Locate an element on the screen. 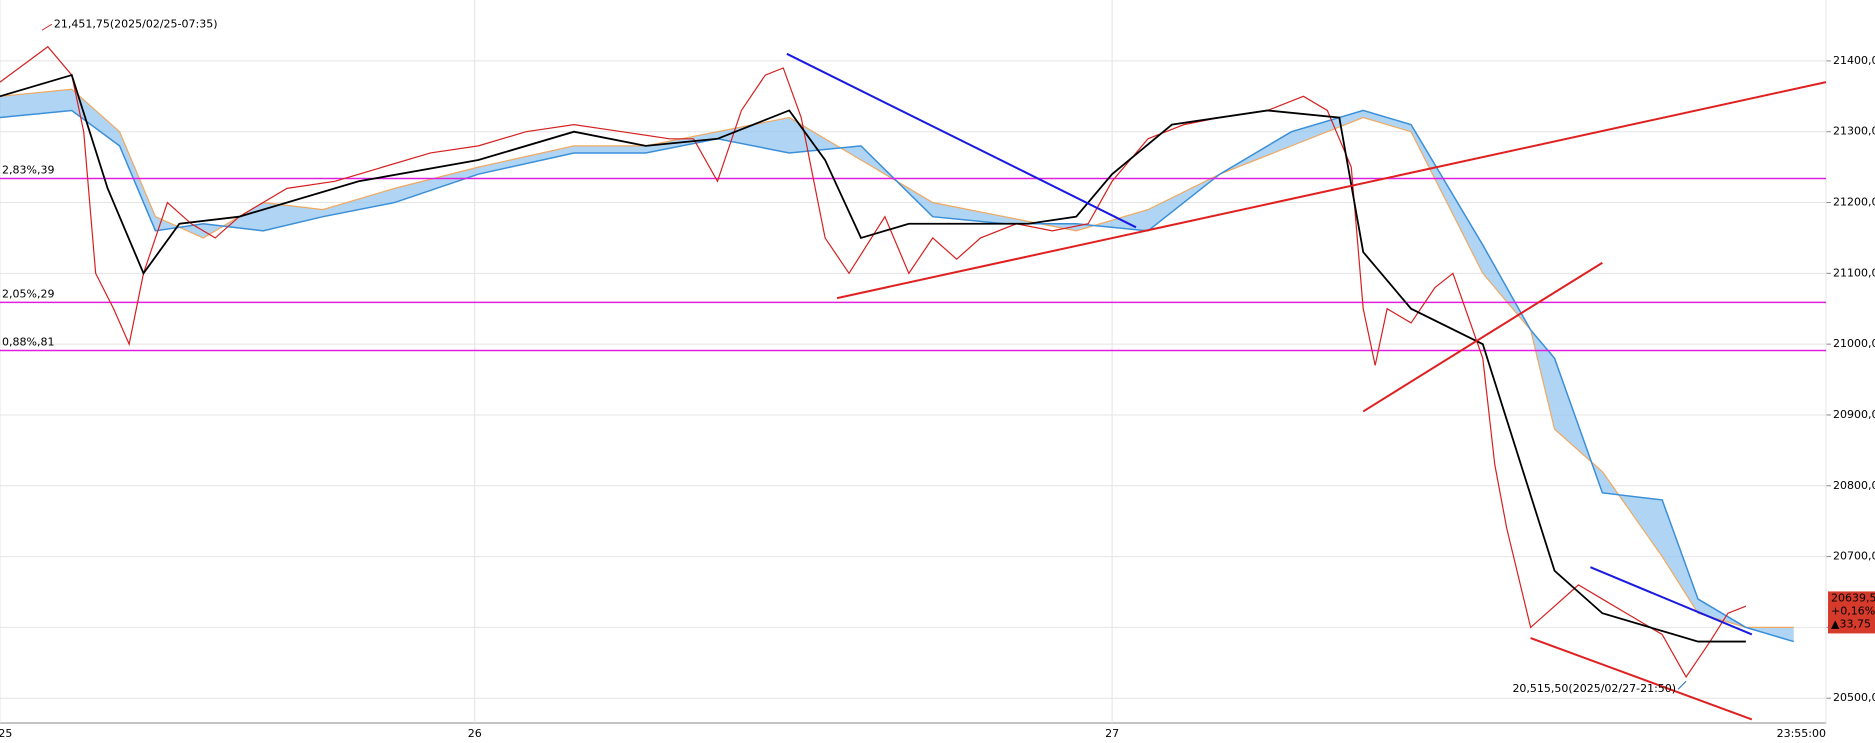  x-tick-label: 23:55:00 is located at coordinates (1801, 733).